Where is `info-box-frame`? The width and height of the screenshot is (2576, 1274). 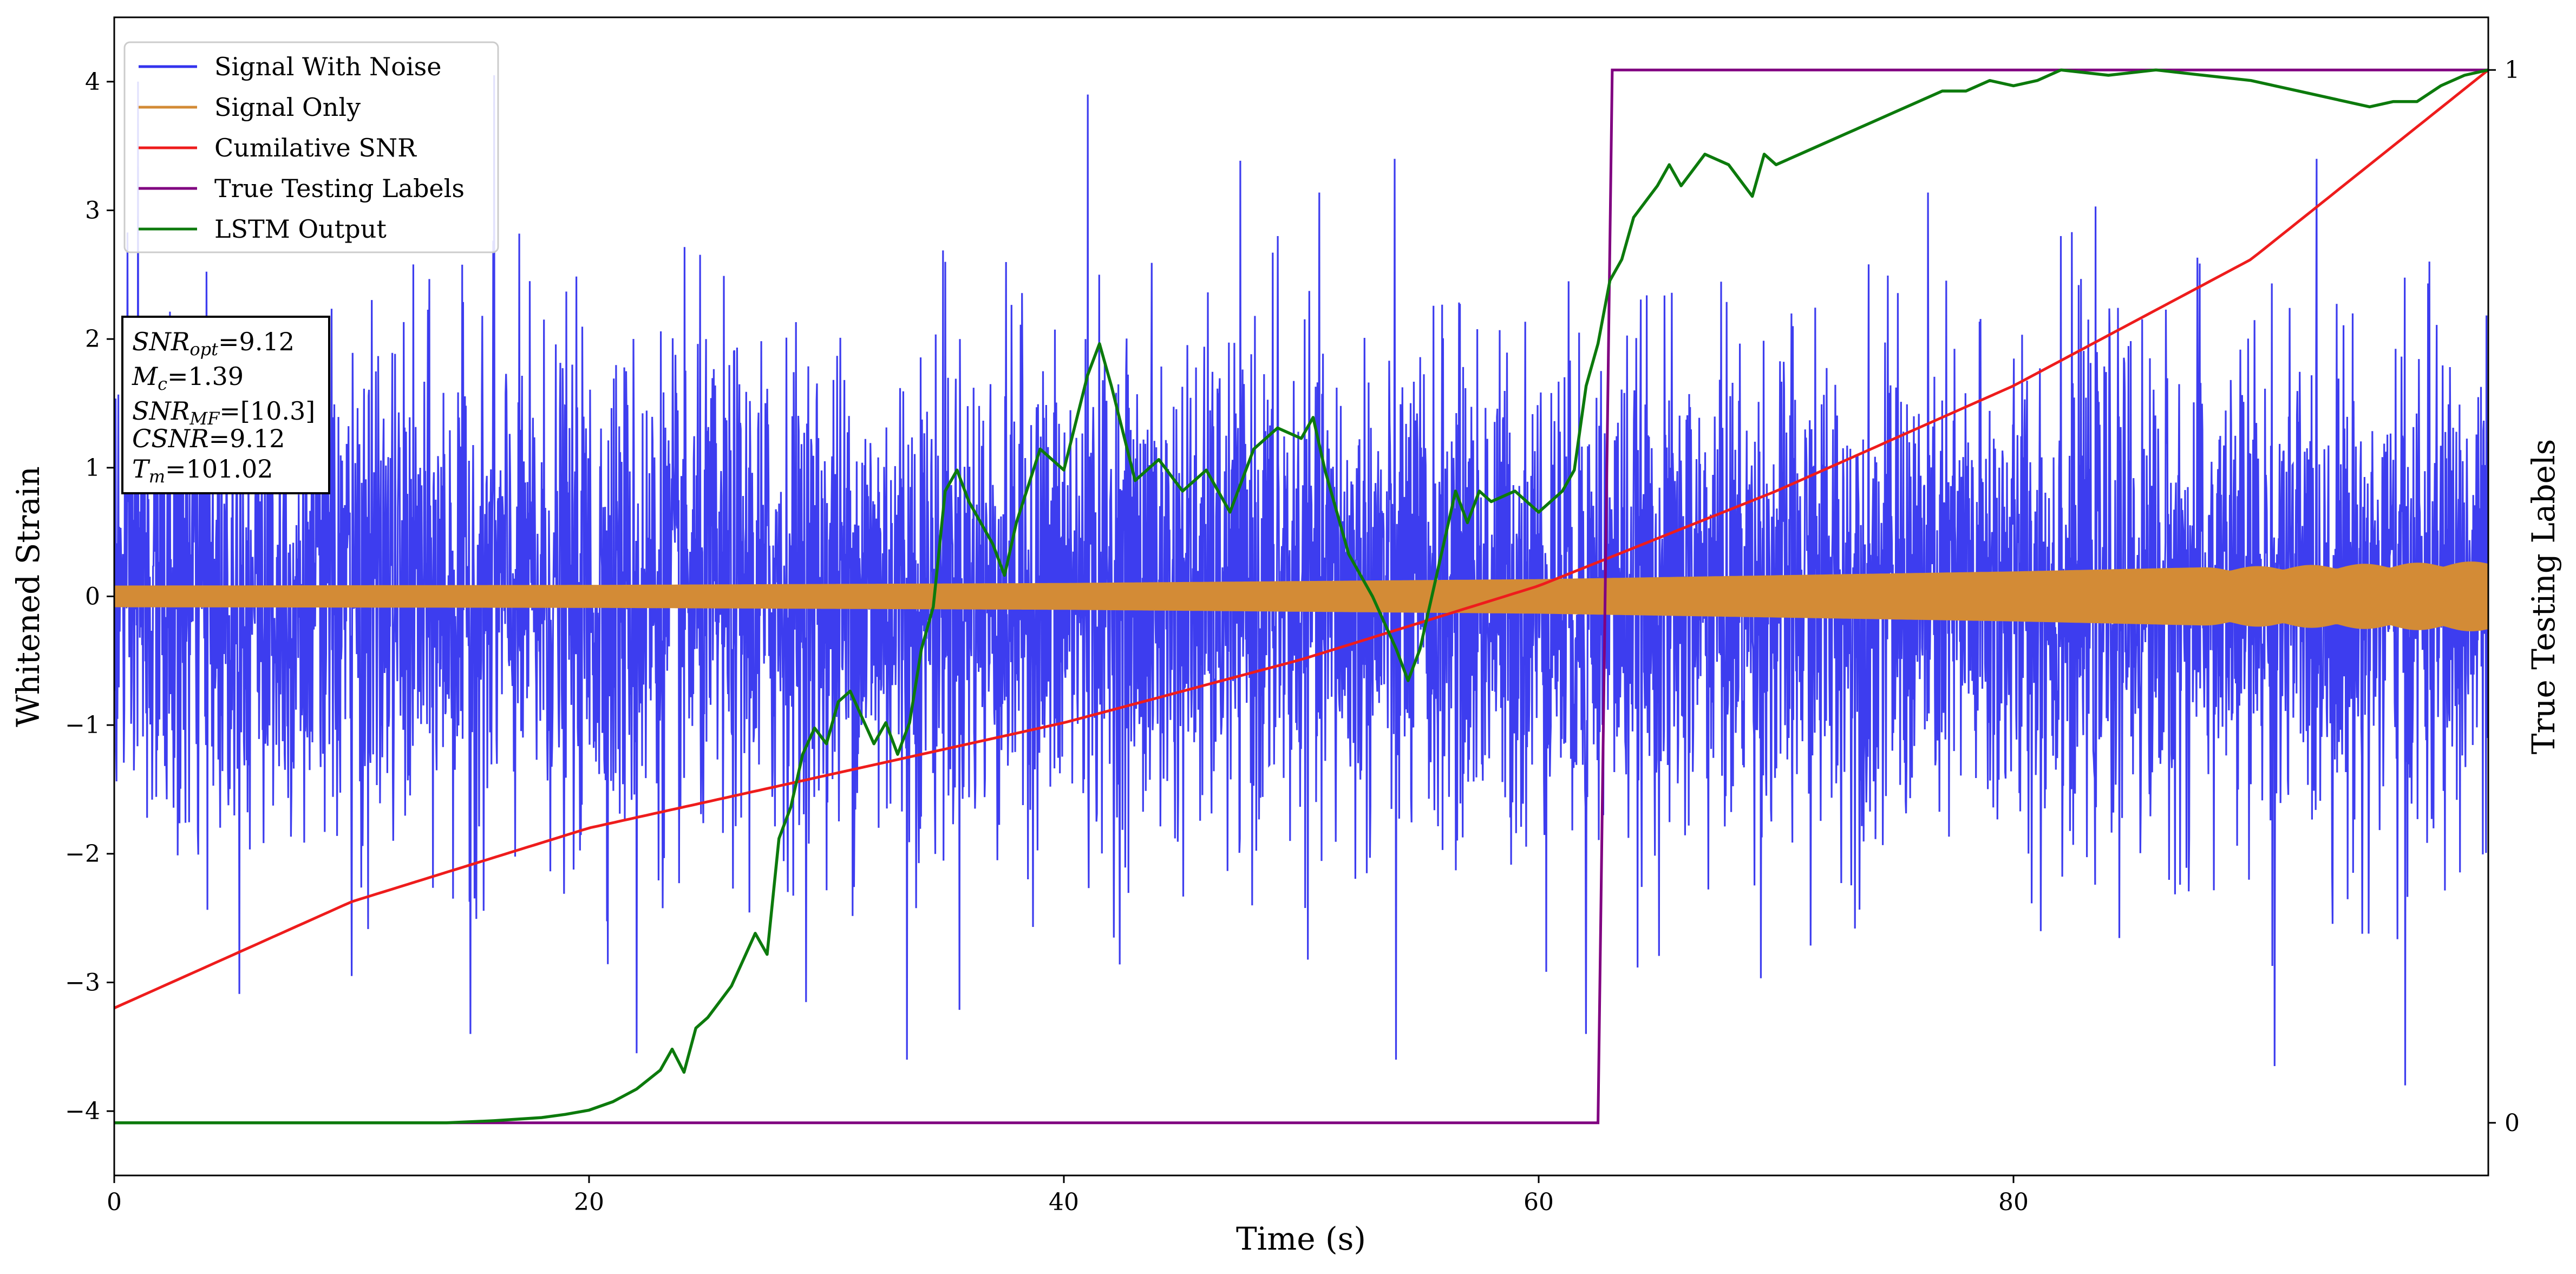 info-box-frame is located at coordinates (225, 405).